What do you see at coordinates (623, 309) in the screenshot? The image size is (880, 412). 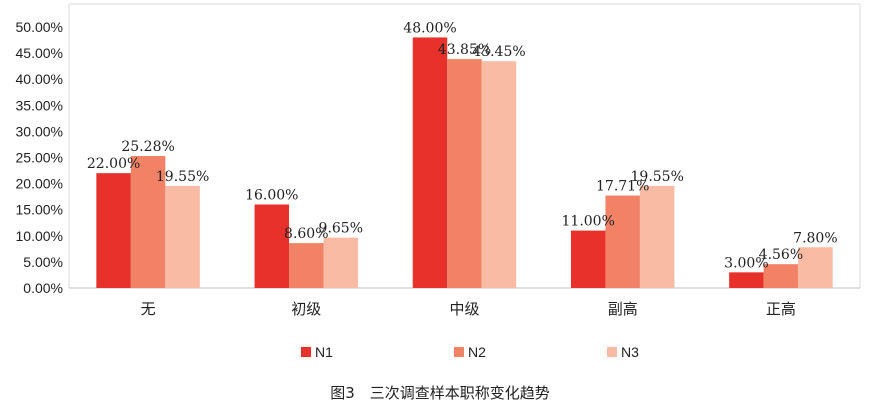 I see `x-tick-label: 副高` at bounding box center [623, 309].